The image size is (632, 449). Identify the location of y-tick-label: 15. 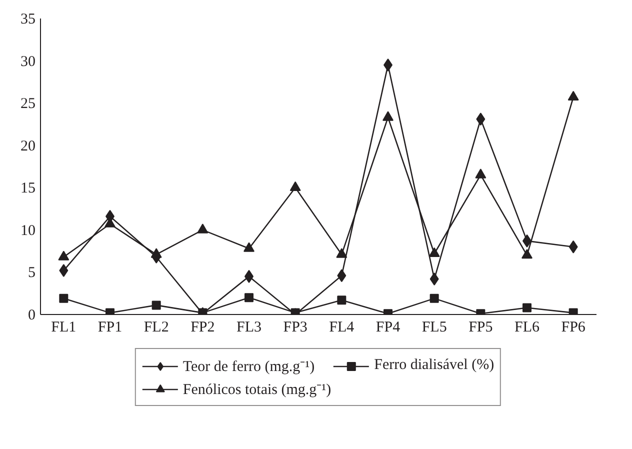
(28, 188).